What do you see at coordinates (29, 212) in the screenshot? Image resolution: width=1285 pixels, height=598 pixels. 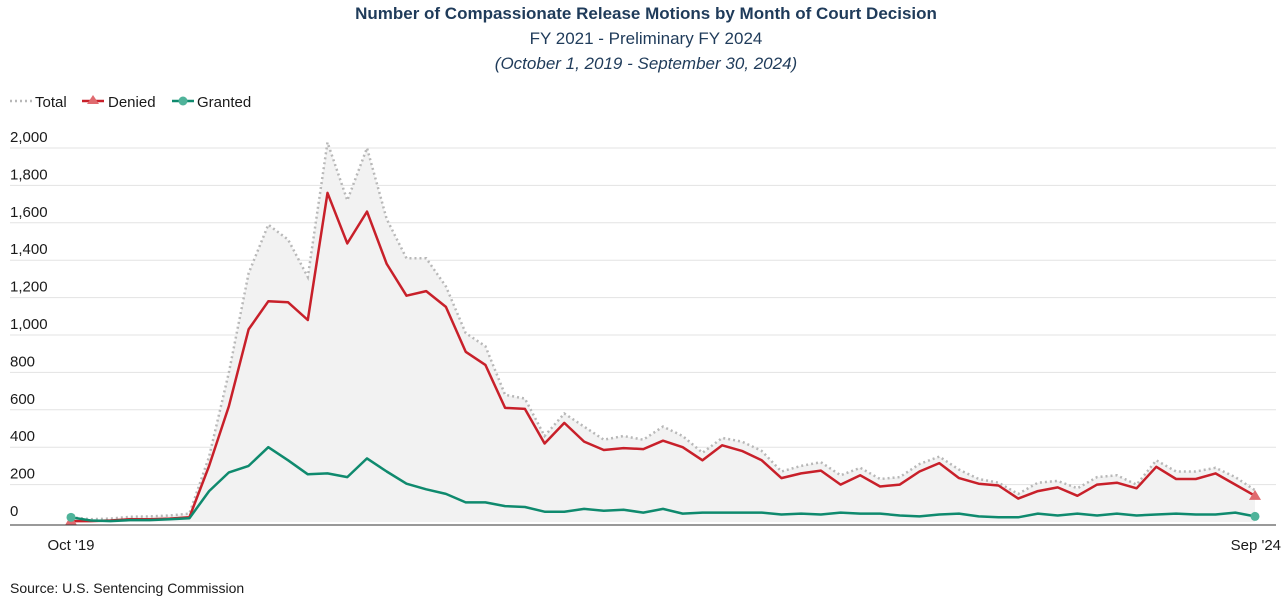 I see `y-tick-label: 1,600` at bounding box center [29, 212].